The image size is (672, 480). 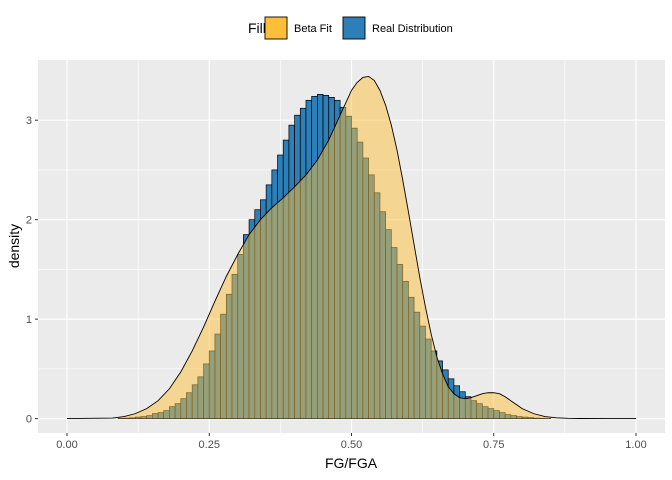 What do you see at coordinates (313, 29) in the screenshot?
I see `legend-label-beta-fit: Beta Fit` at bounding box center [313, 29].